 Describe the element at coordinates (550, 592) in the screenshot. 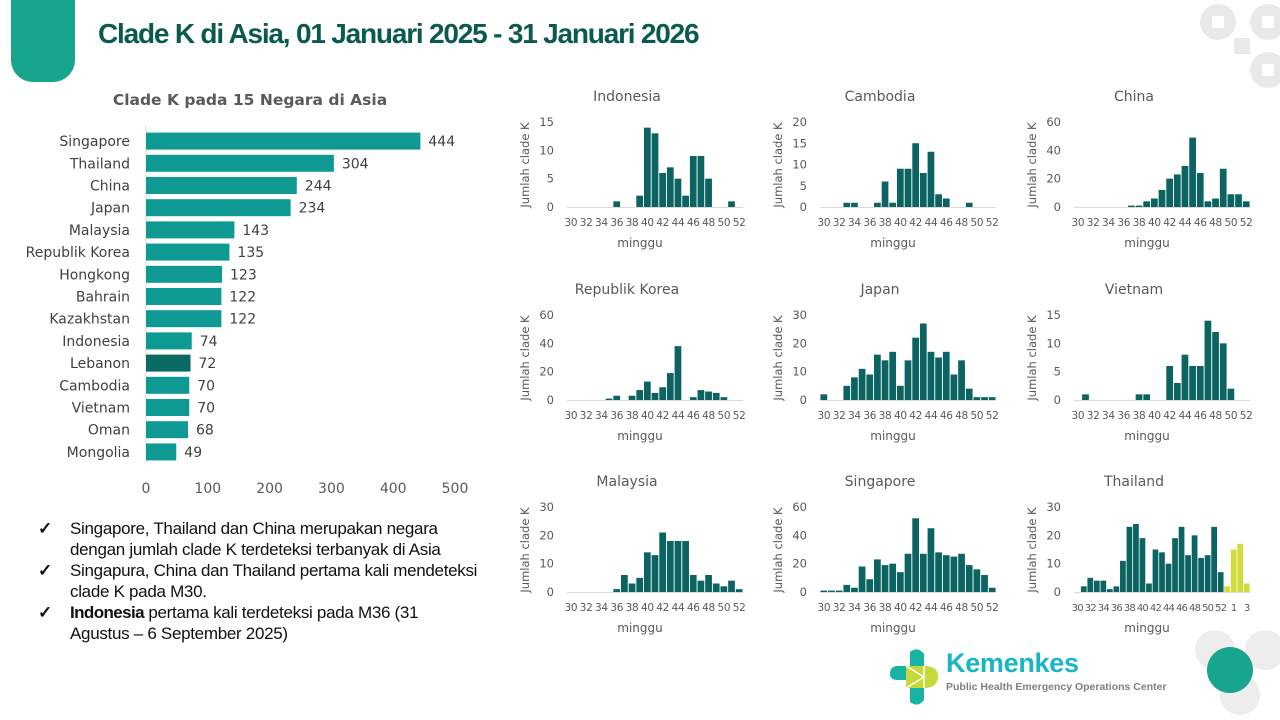

I see `y-tick-label: 0` at that location.